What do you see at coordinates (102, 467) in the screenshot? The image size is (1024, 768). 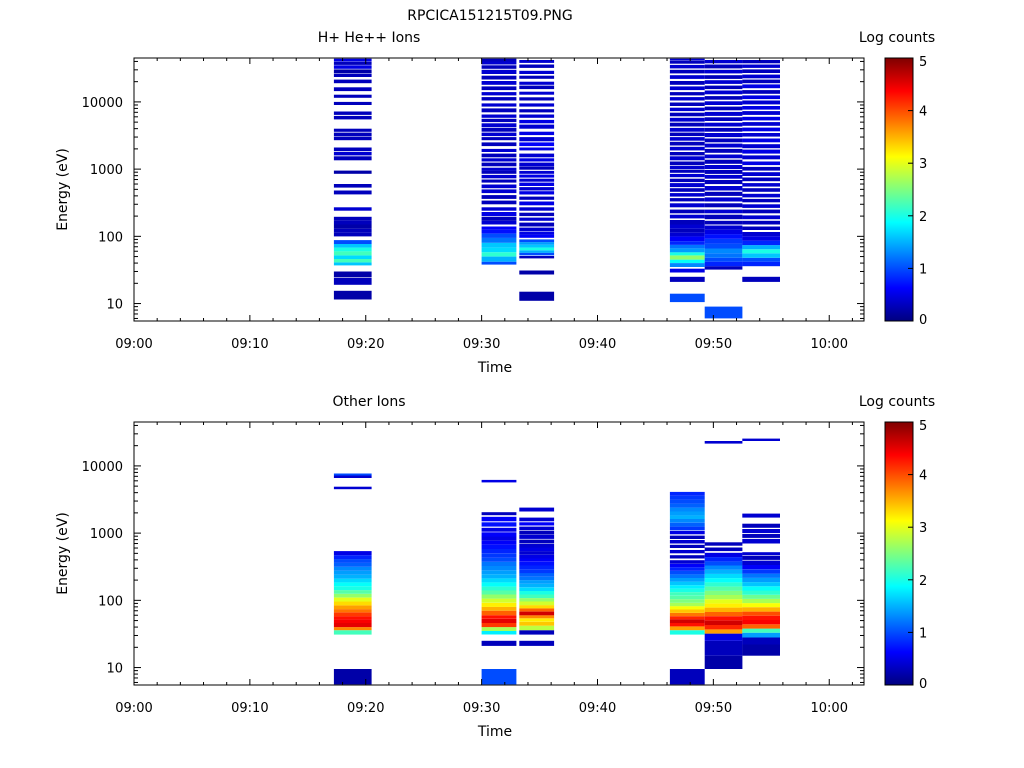 I see `y-tick-label: 10000` at bounding box center [102, 467].